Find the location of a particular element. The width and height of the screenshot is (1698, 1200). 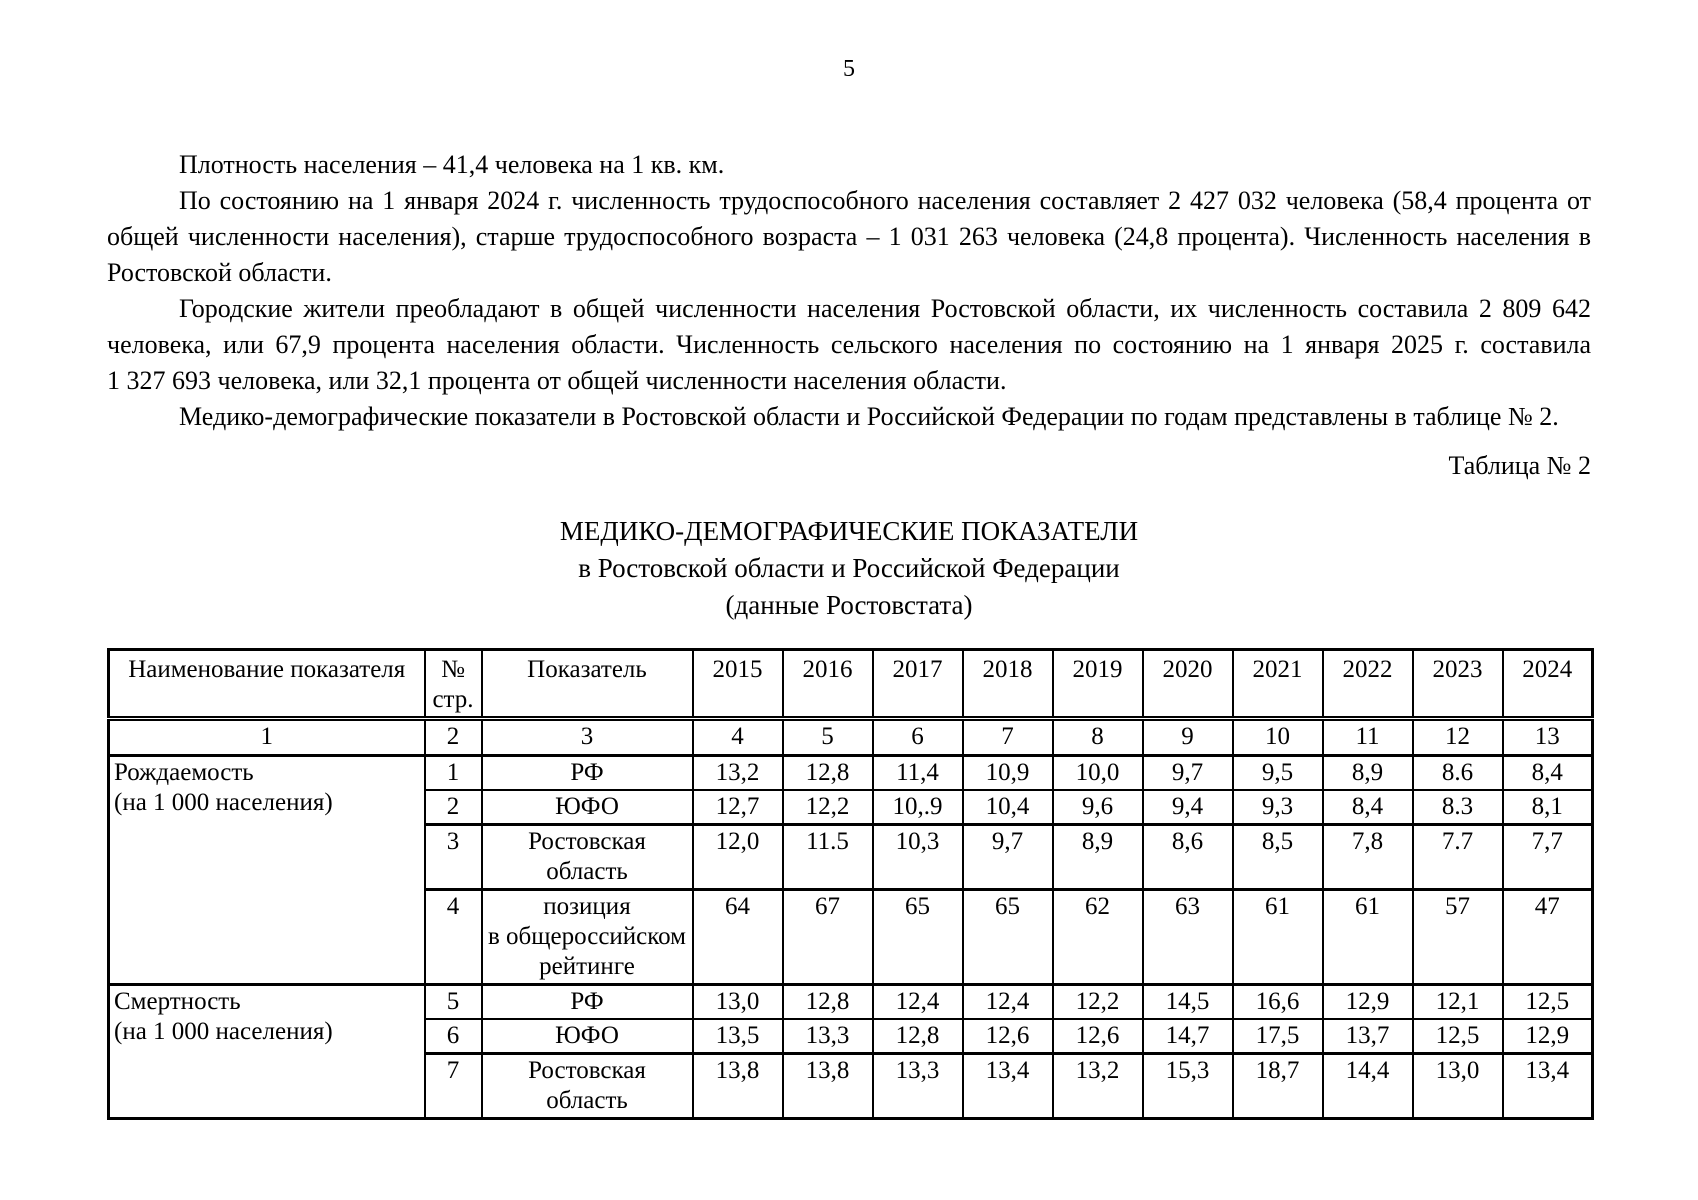

year-header: 2020 is located at coordinates (1187, 684).